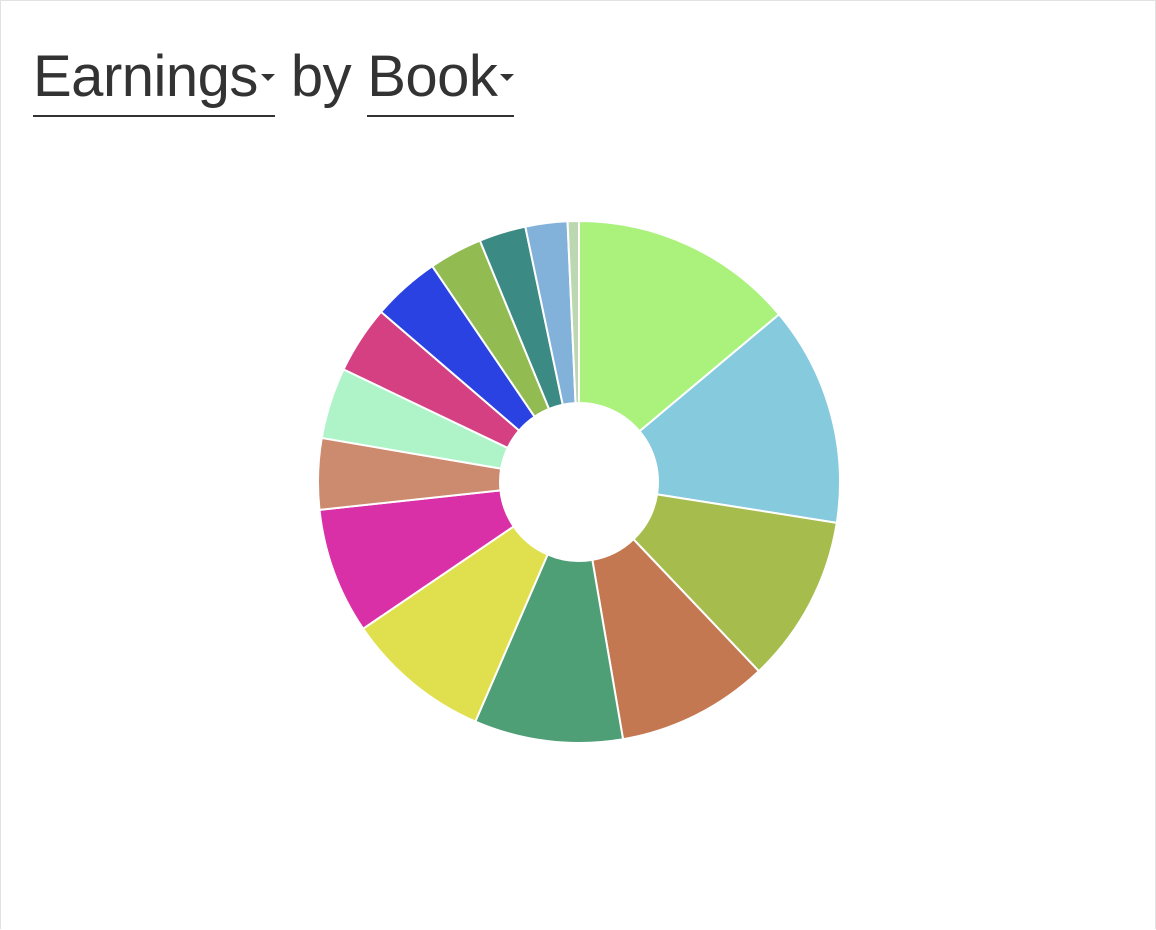 The image size is (1156, 930). Describe the element at coordinates (145, 76) in the screenshot. I see `metric-dropdown-label: Earnings` at that location.